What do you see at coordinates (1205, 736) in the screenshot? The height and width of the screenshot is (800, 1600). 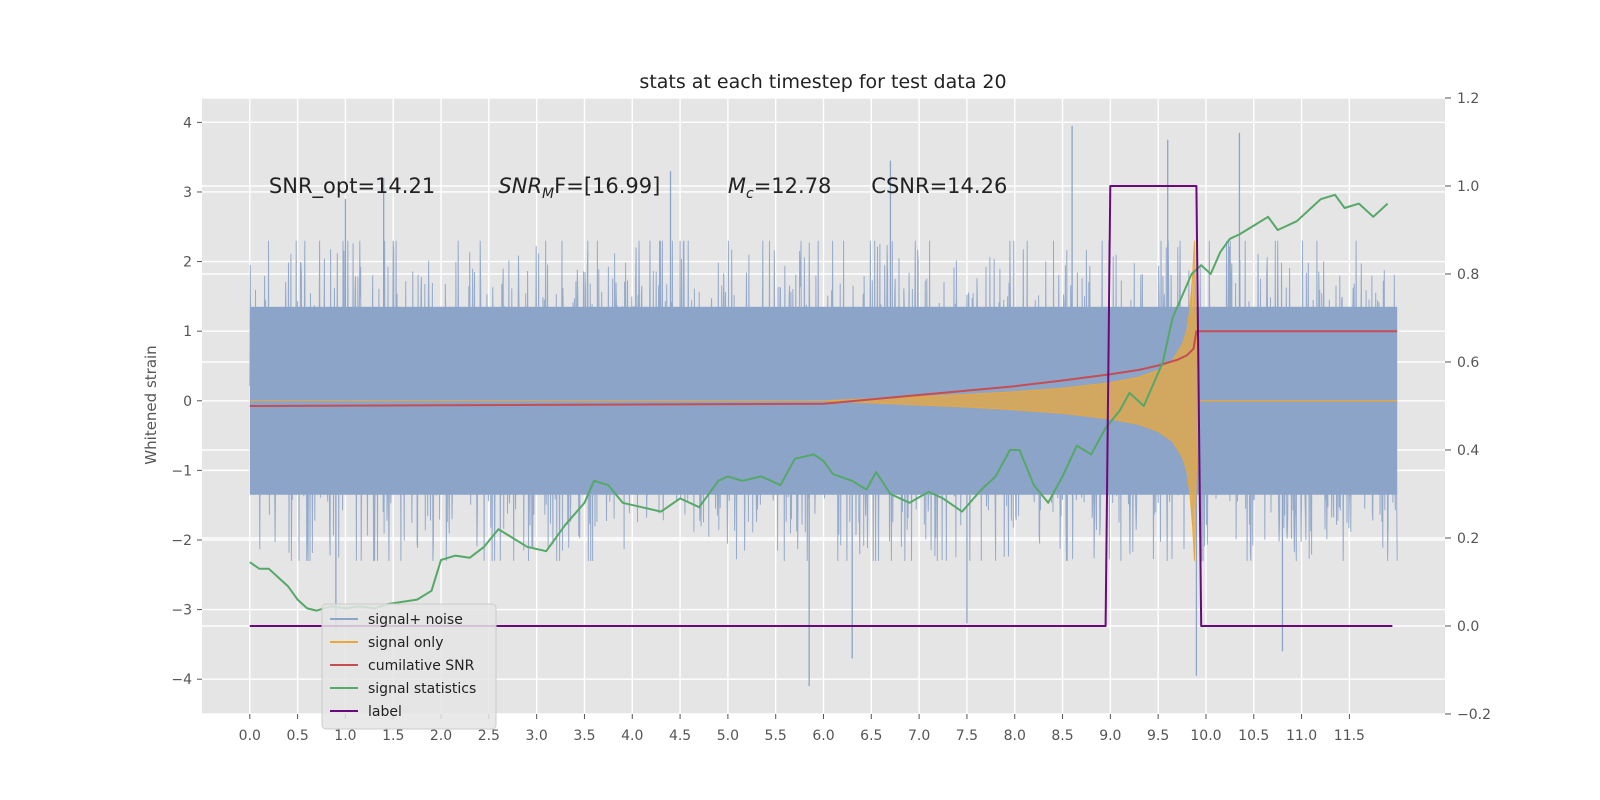 I see `x-tick-label: 10.0` at bounding box center [1205, 736].